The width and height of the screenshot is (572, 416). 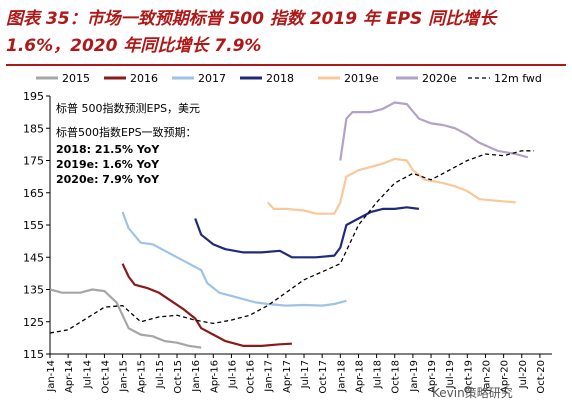 What do you see at coordinates (341, 376) in the screenshot?
I see `x-tick-label: Jan-18` at bounding box center [341, 376].